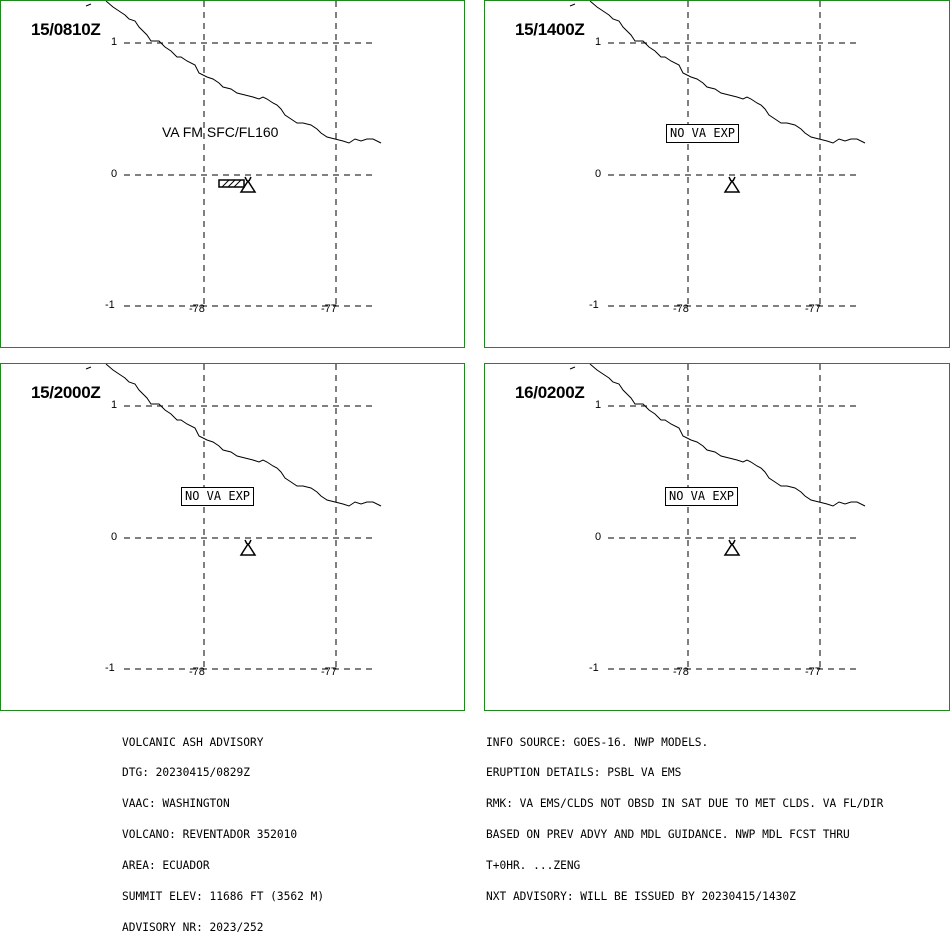  Describe the element at coordinates (550, 392) in the screenshot. I see `forecast-time-label: 16/0200Z` at that location.